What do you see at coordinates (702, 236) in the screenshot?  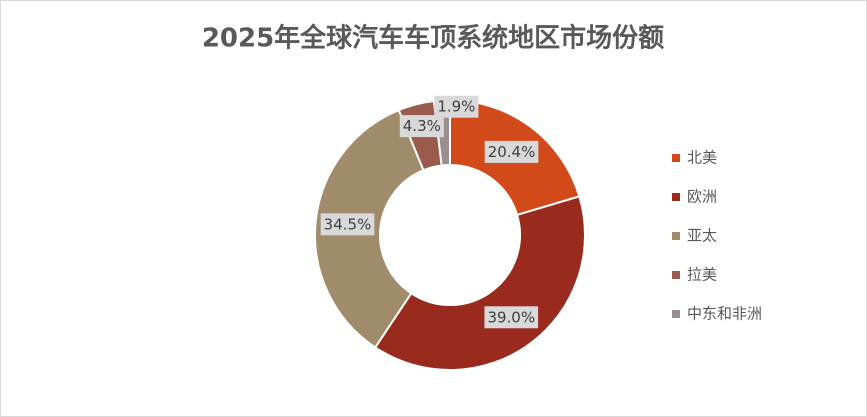 I see `legend-label: 亚太` at bounding box center [702, 236].